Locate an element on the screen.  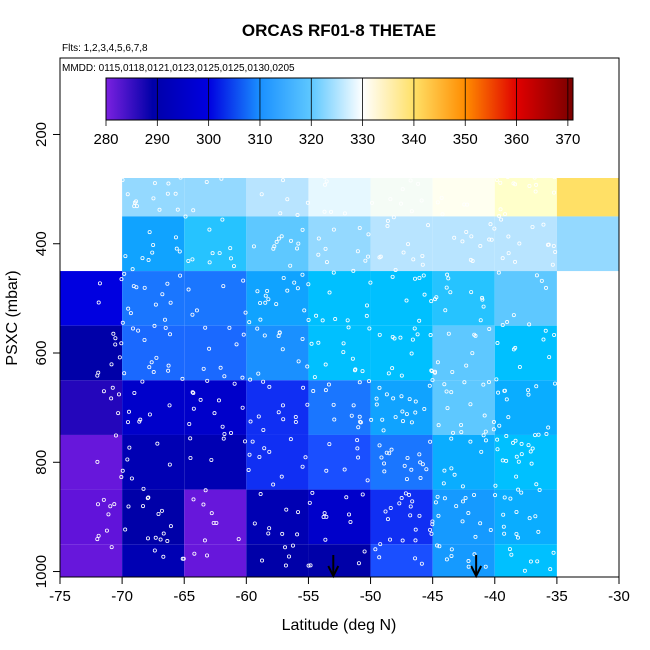
x-tick-label: -65 is located at coordinates (184, 596).